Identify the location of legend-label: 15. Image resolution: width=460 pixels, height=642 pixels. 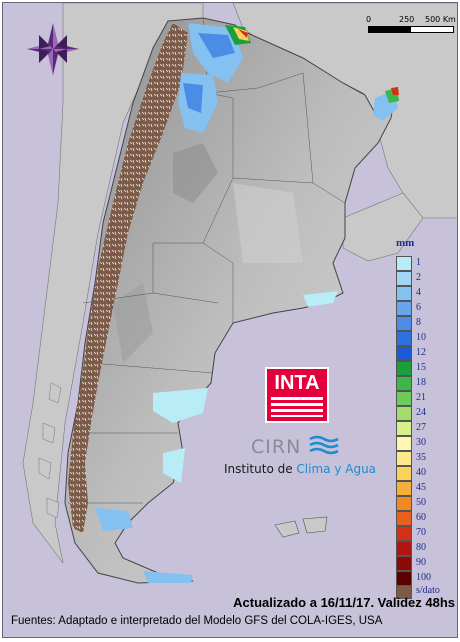
(421, 367).